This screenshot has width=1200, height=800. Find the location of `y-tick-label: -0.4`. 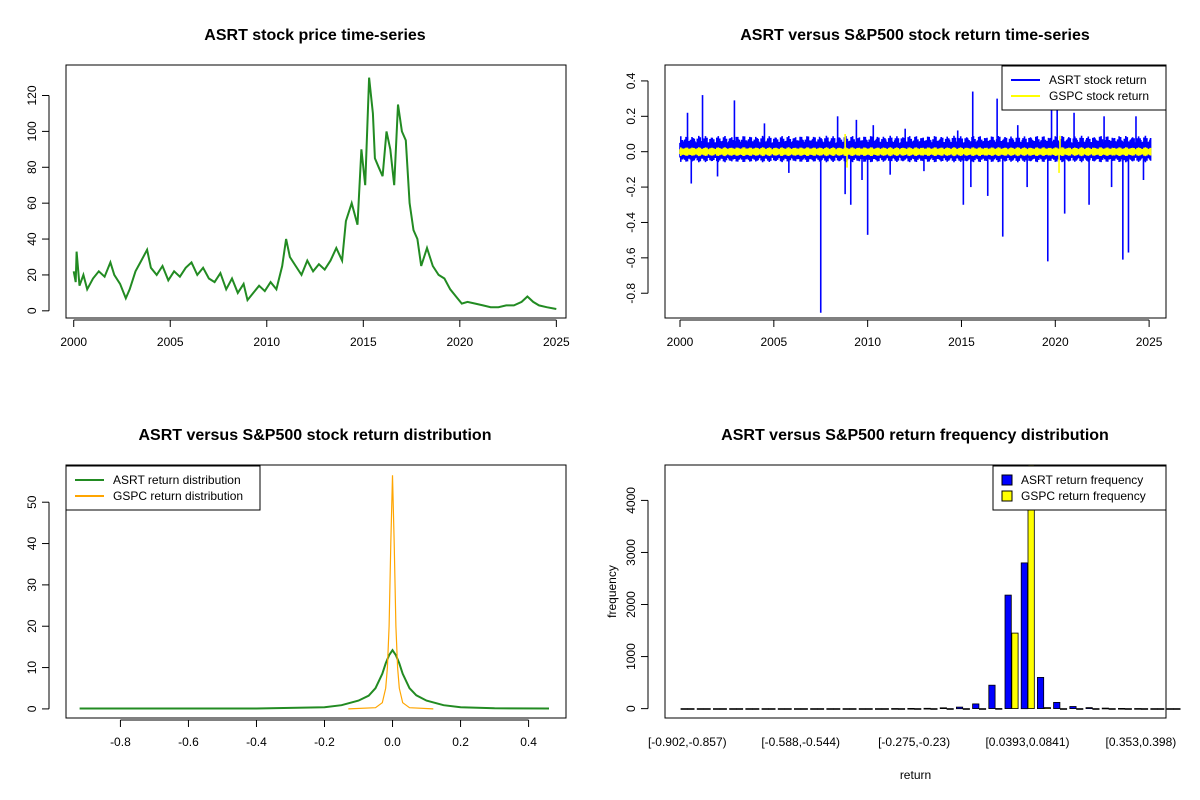

y-tick-label: -0.4 is located at coordinates (631, 222).